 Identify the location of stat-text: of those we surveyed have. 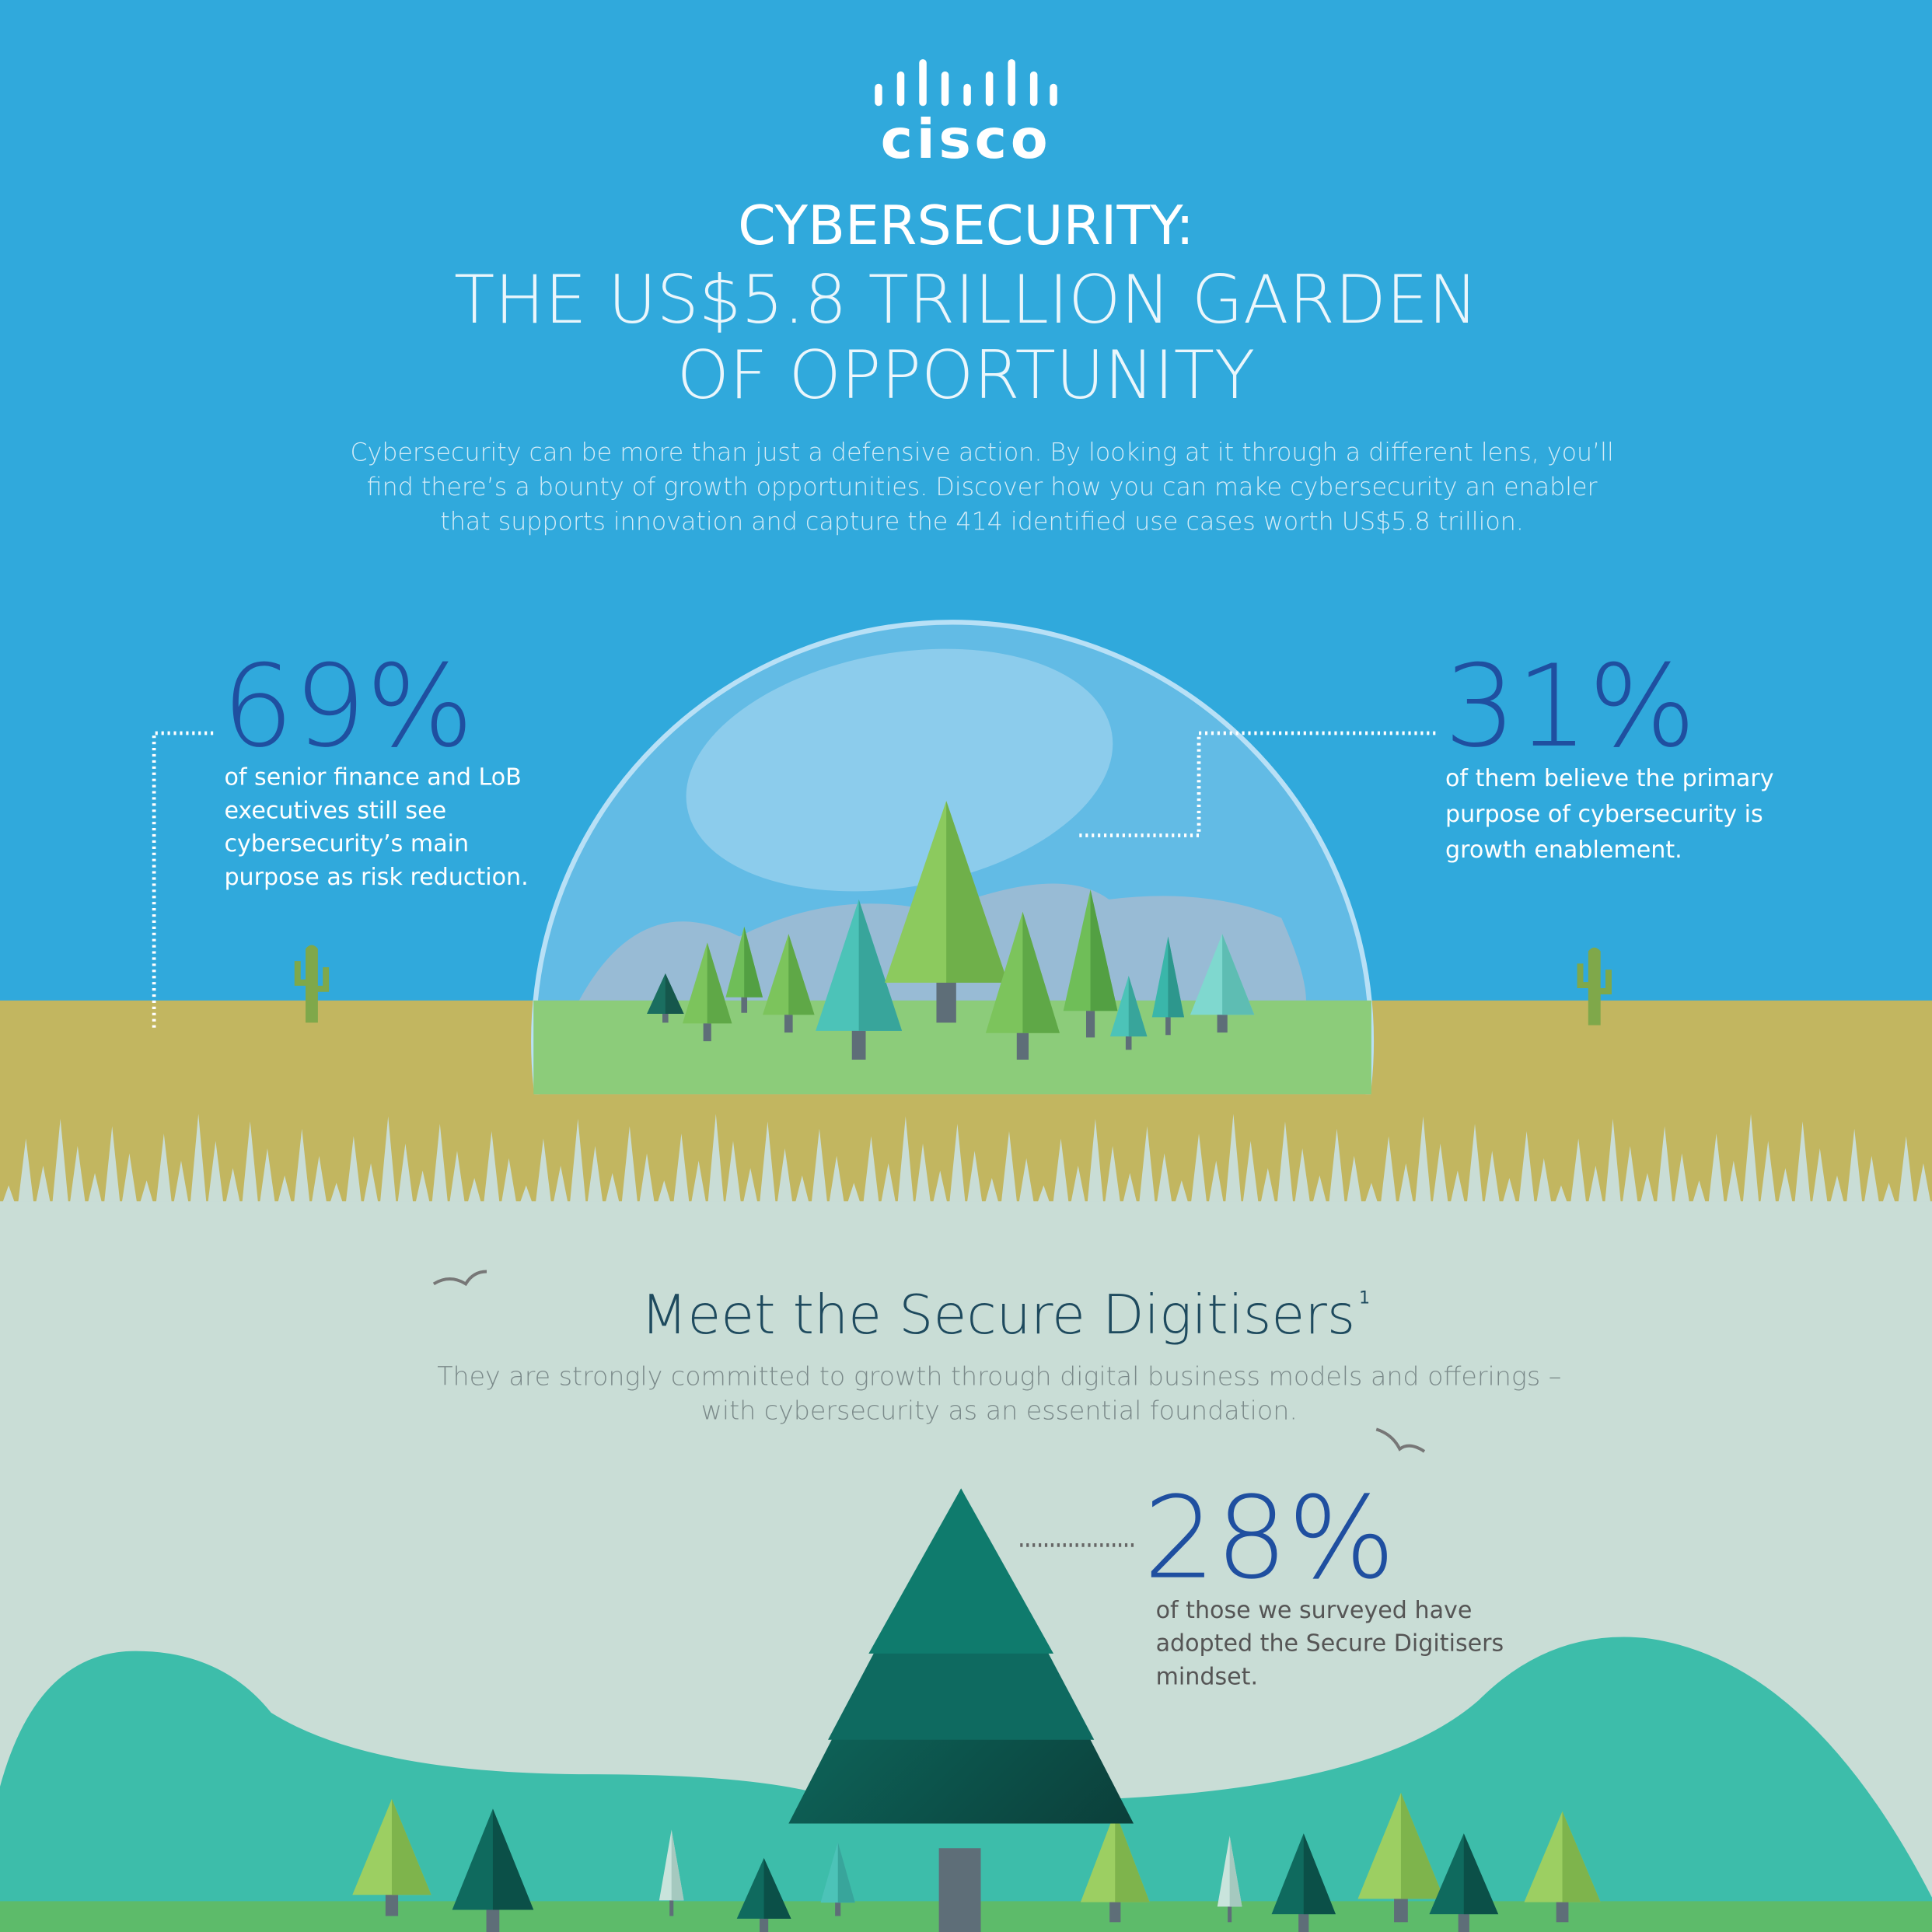
(1314, 1610).